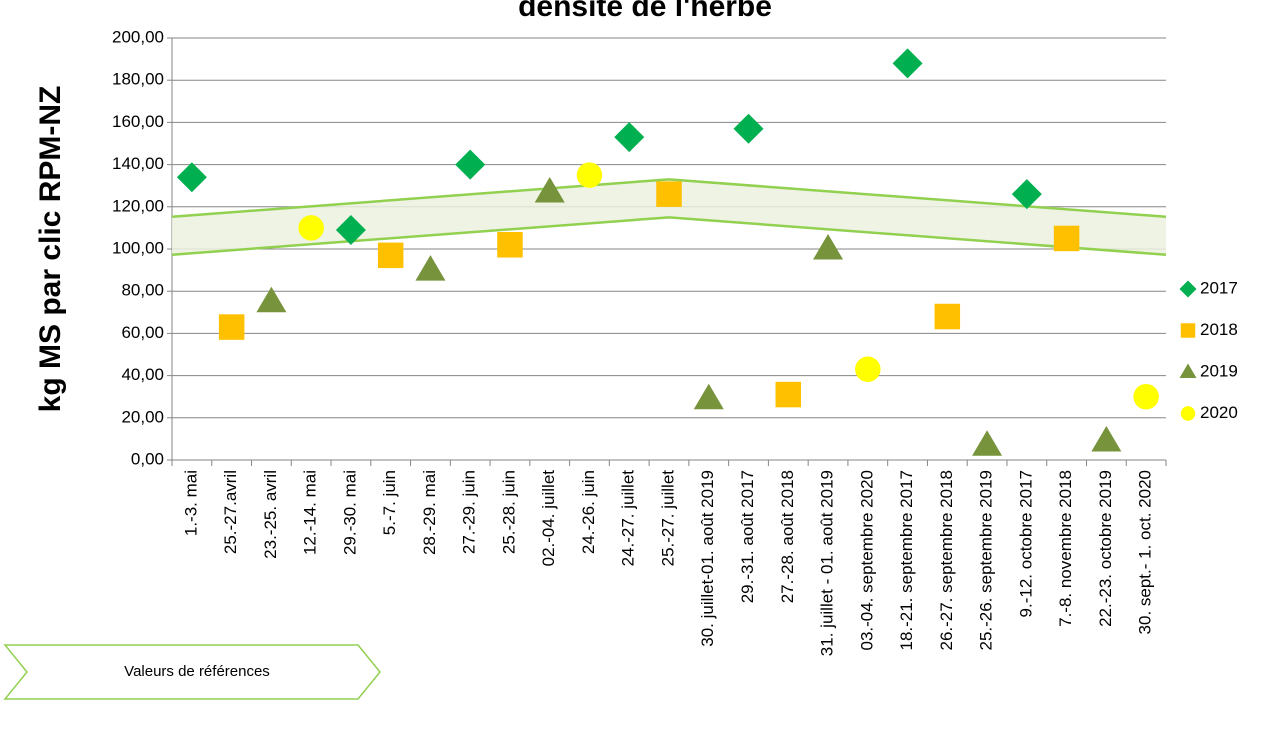  I want to click on y-tick-label: 60,00, so click(142, 332).